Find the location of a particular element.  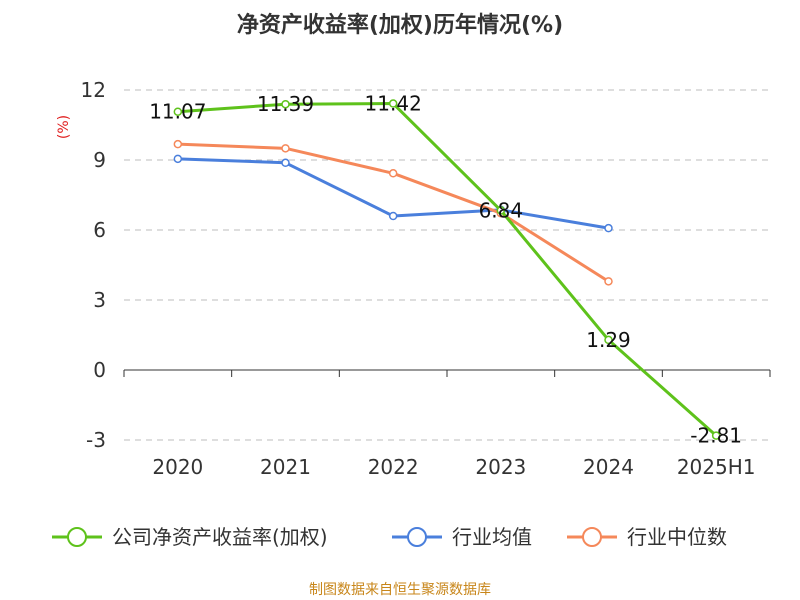

data-label: 11.42 is located at coordinates (393, 104).